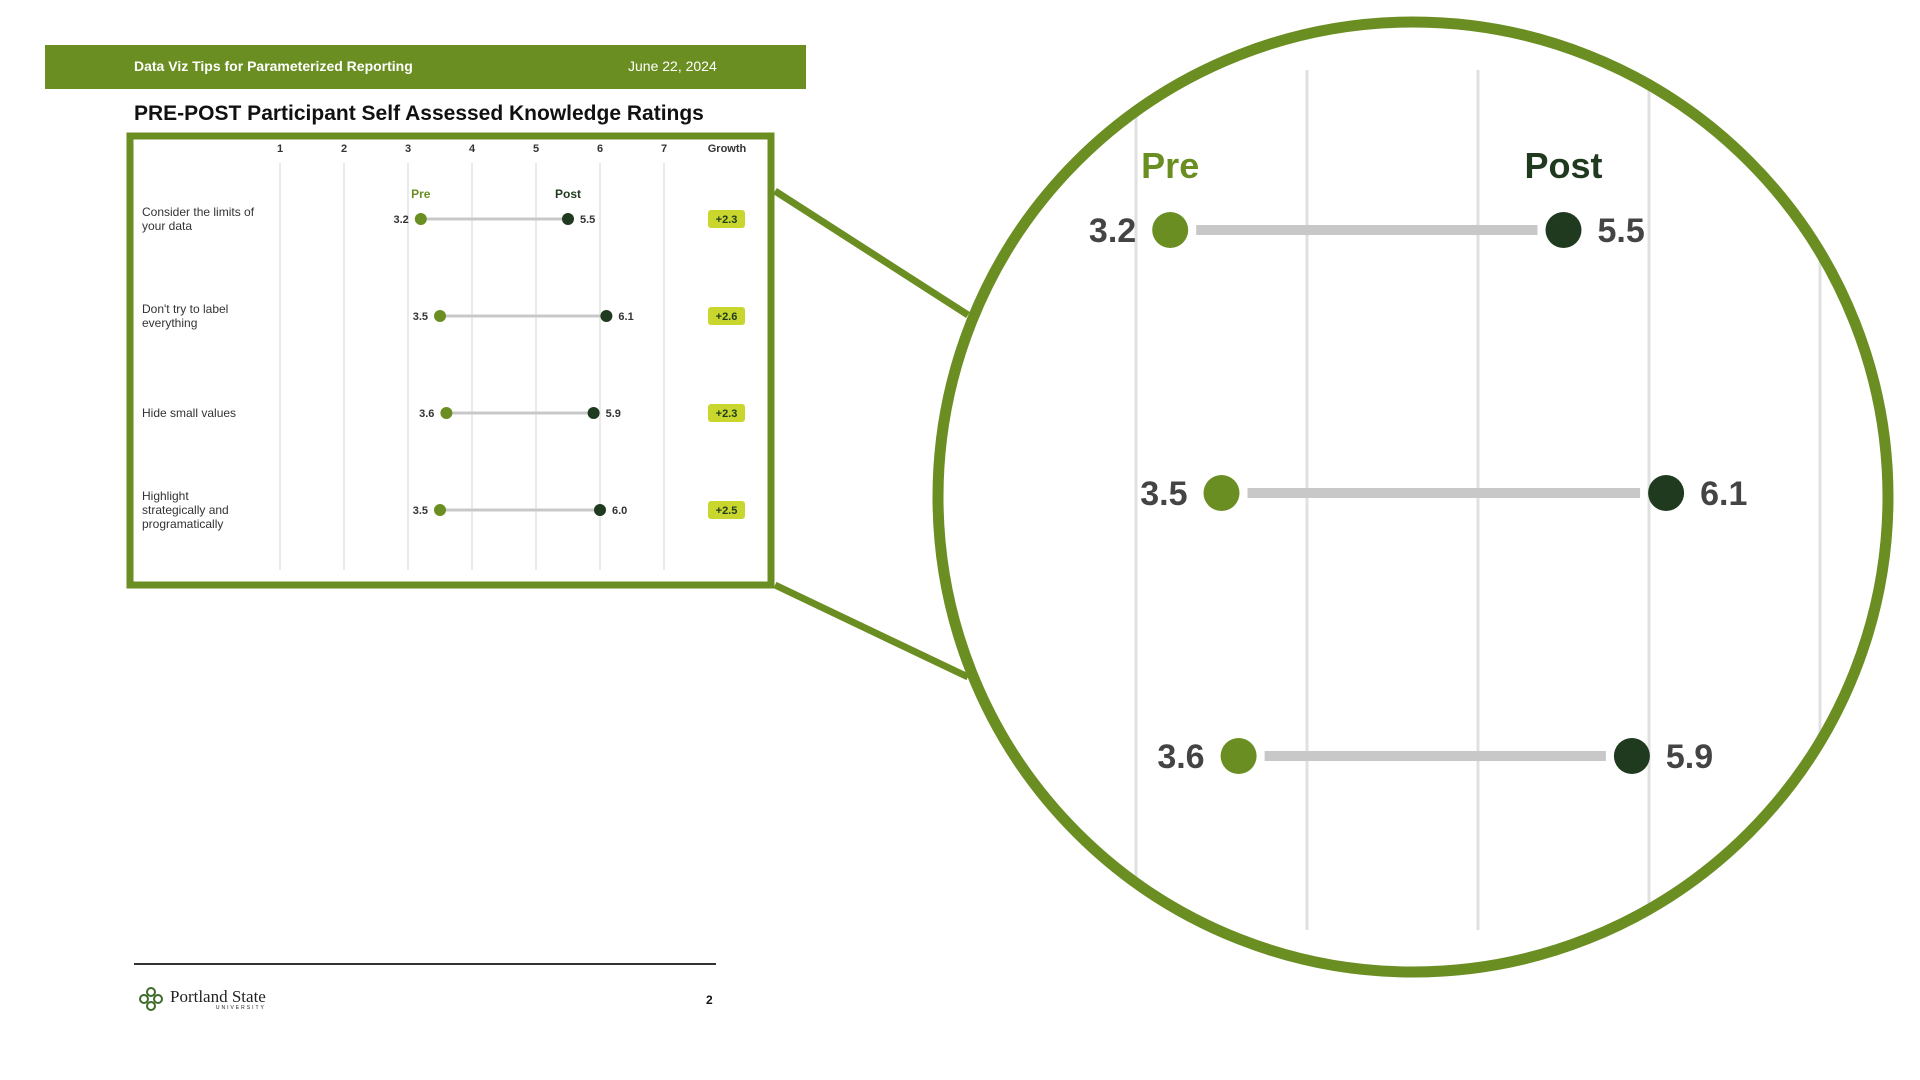  Describe the element at coordinates (727, 149) in the screenshot. I see `growth-header: Growth` at that location.